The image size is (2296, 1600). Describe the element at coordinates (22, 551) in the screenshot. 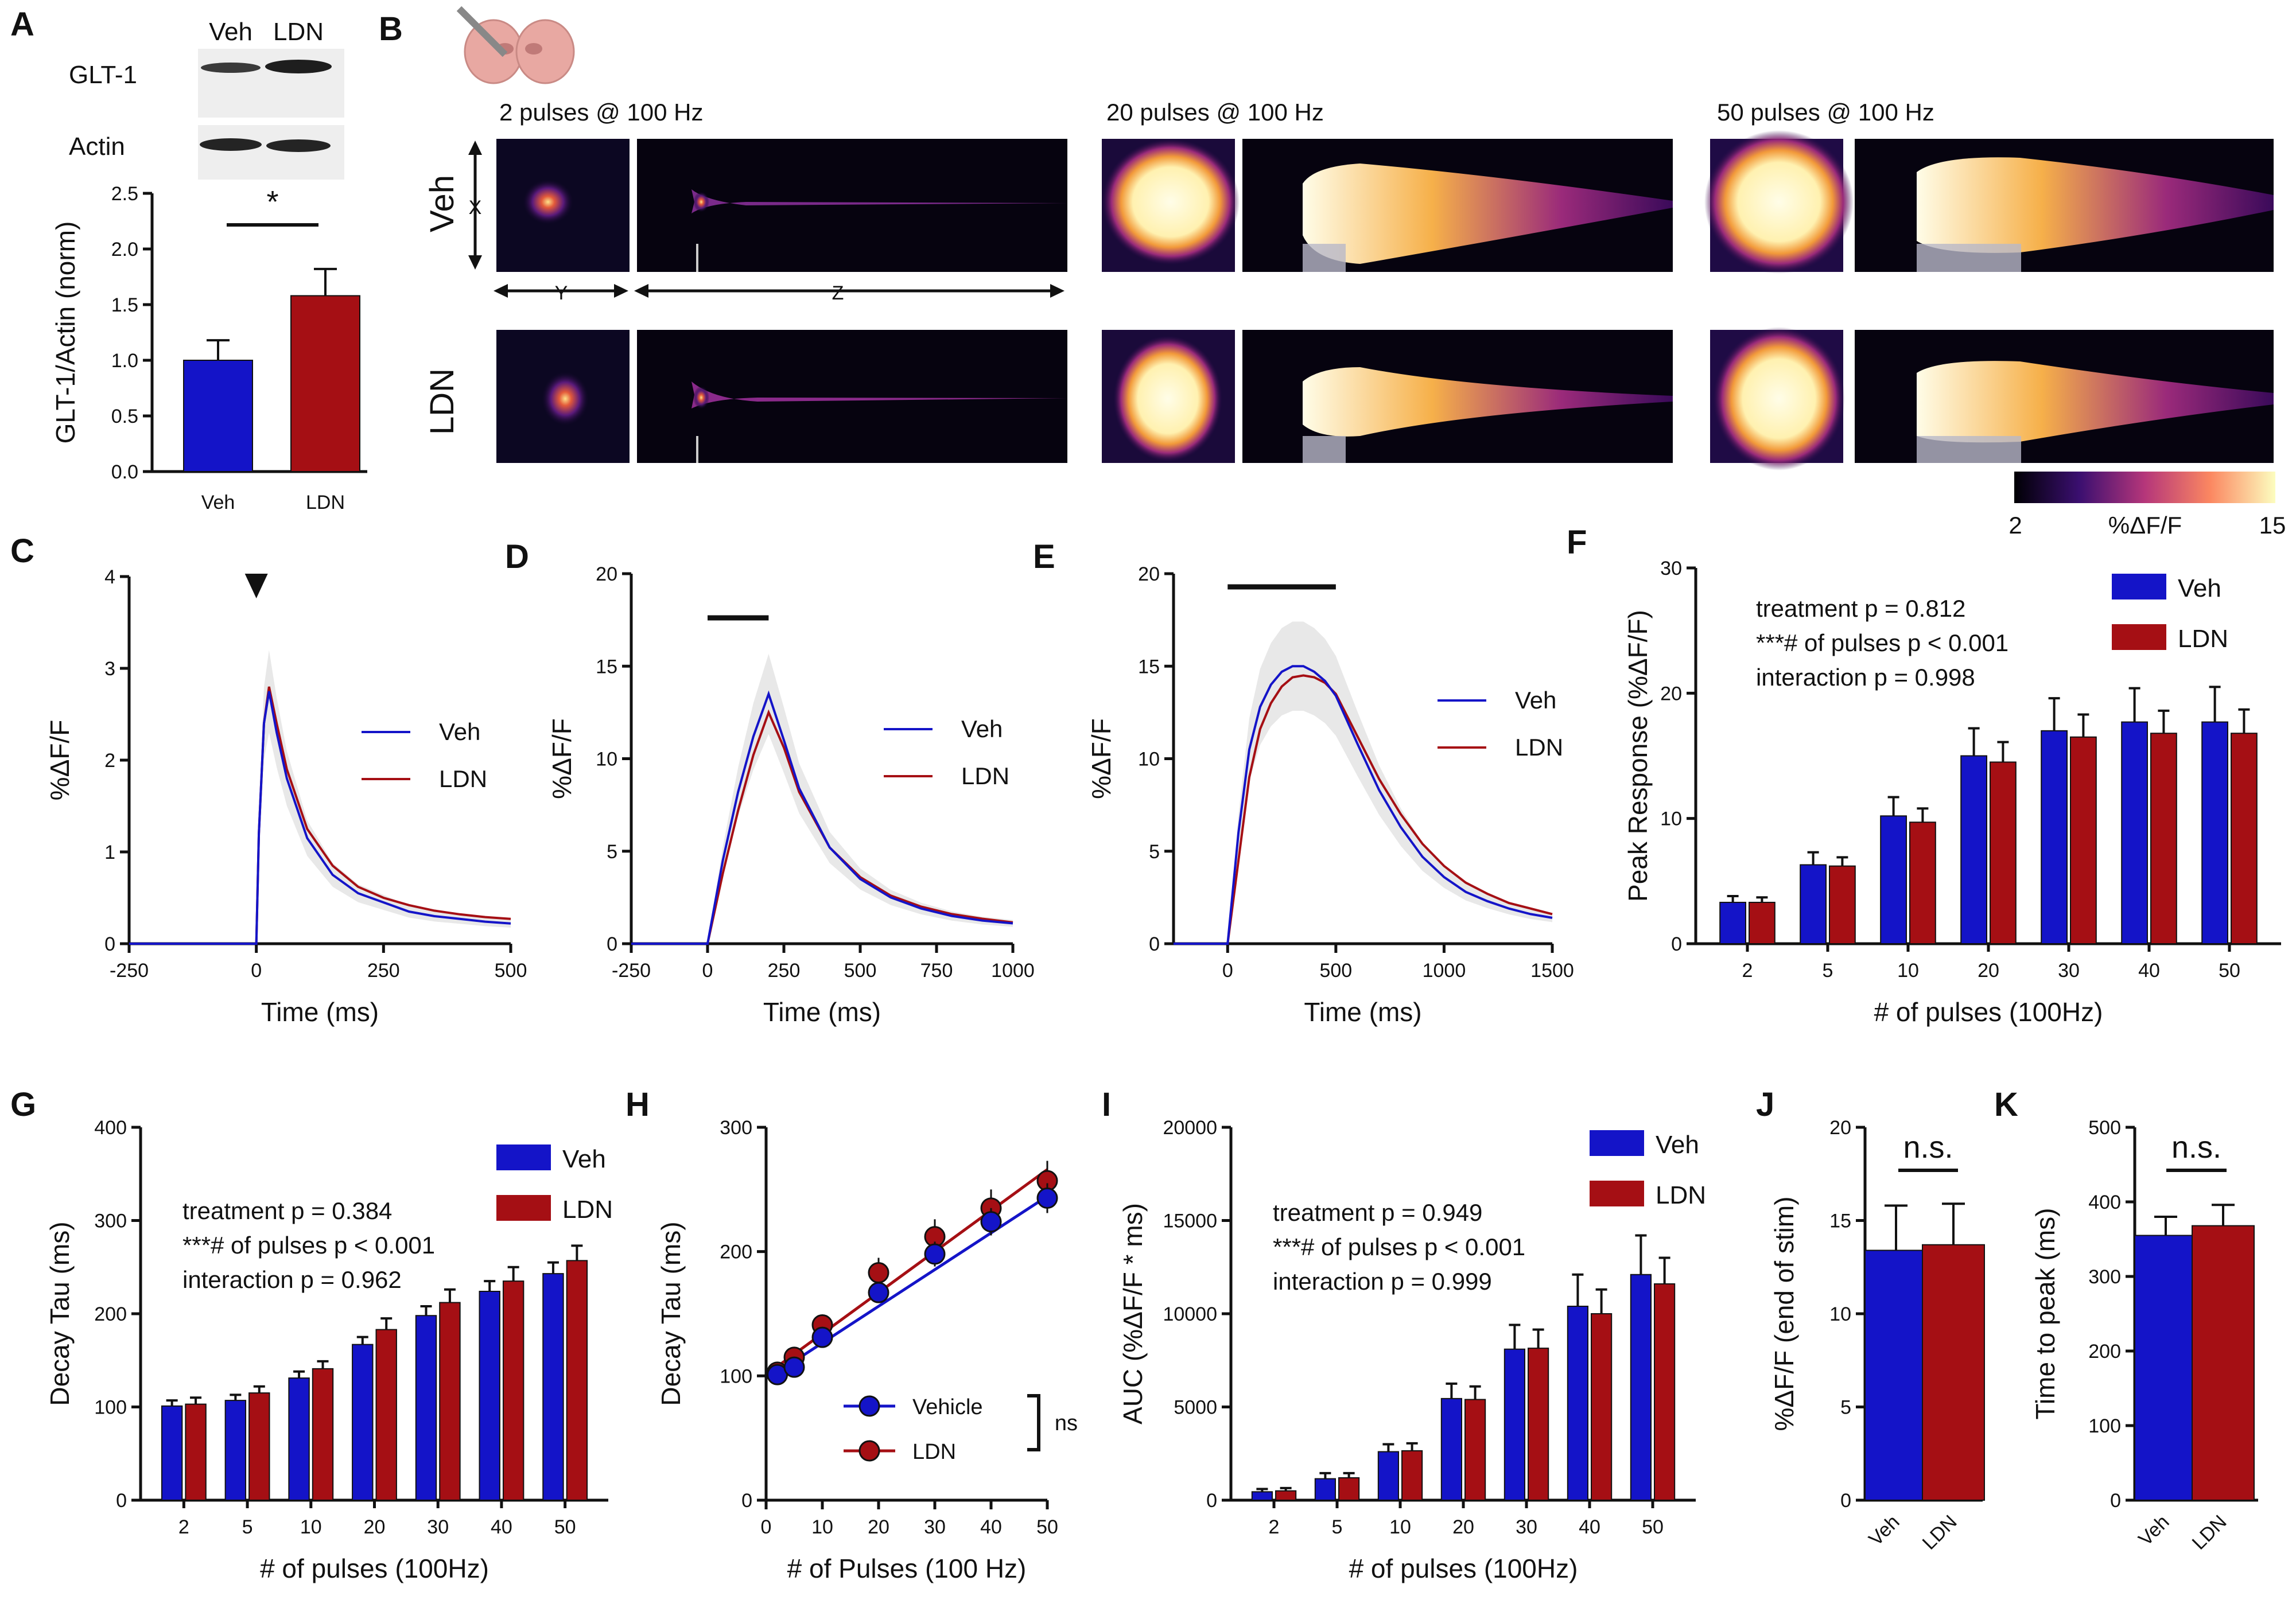

I see `panel-label-c: C` at that location.